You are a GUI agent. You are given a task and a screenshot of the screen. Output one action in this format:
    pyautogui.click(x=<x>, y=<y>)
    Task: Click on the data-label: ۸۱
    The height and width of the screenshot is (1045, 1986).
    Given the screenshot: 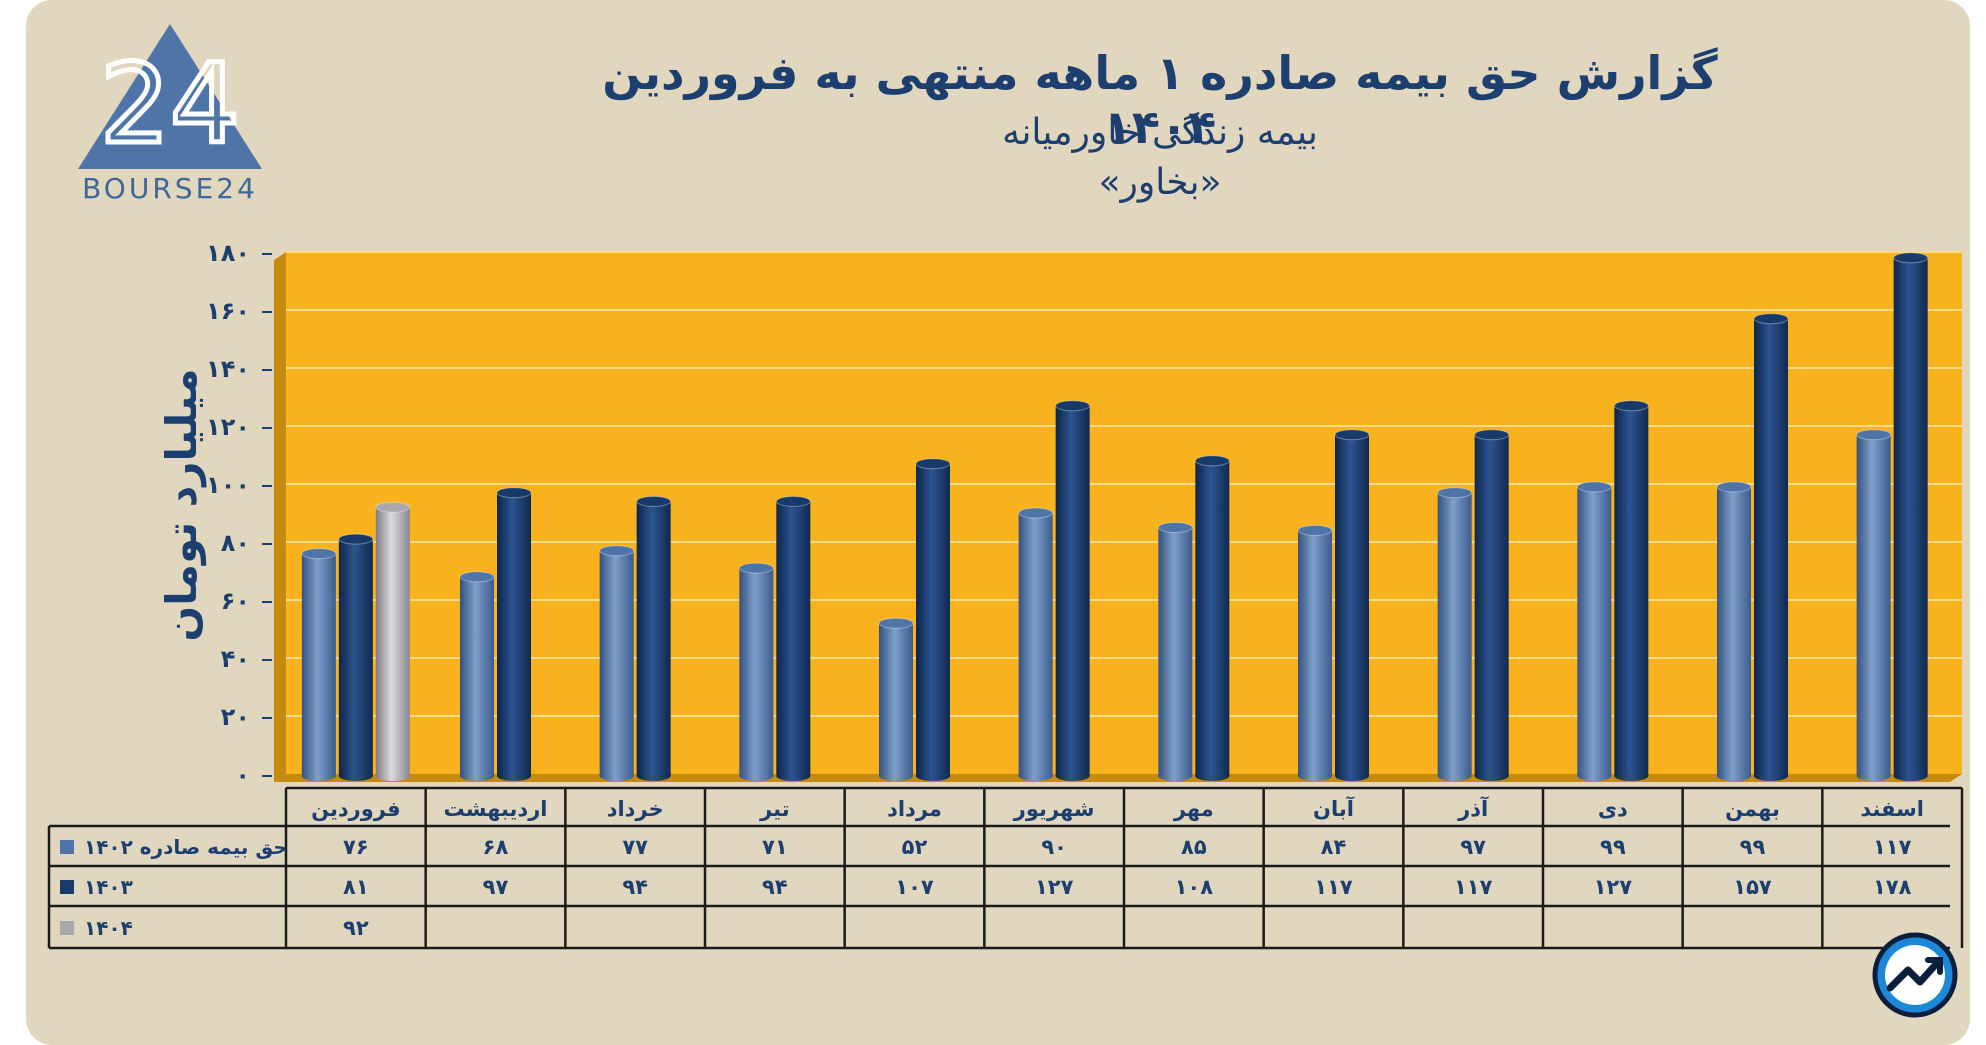 What is the action you would take?
    pyautogui.click(x=356, y=887)
    